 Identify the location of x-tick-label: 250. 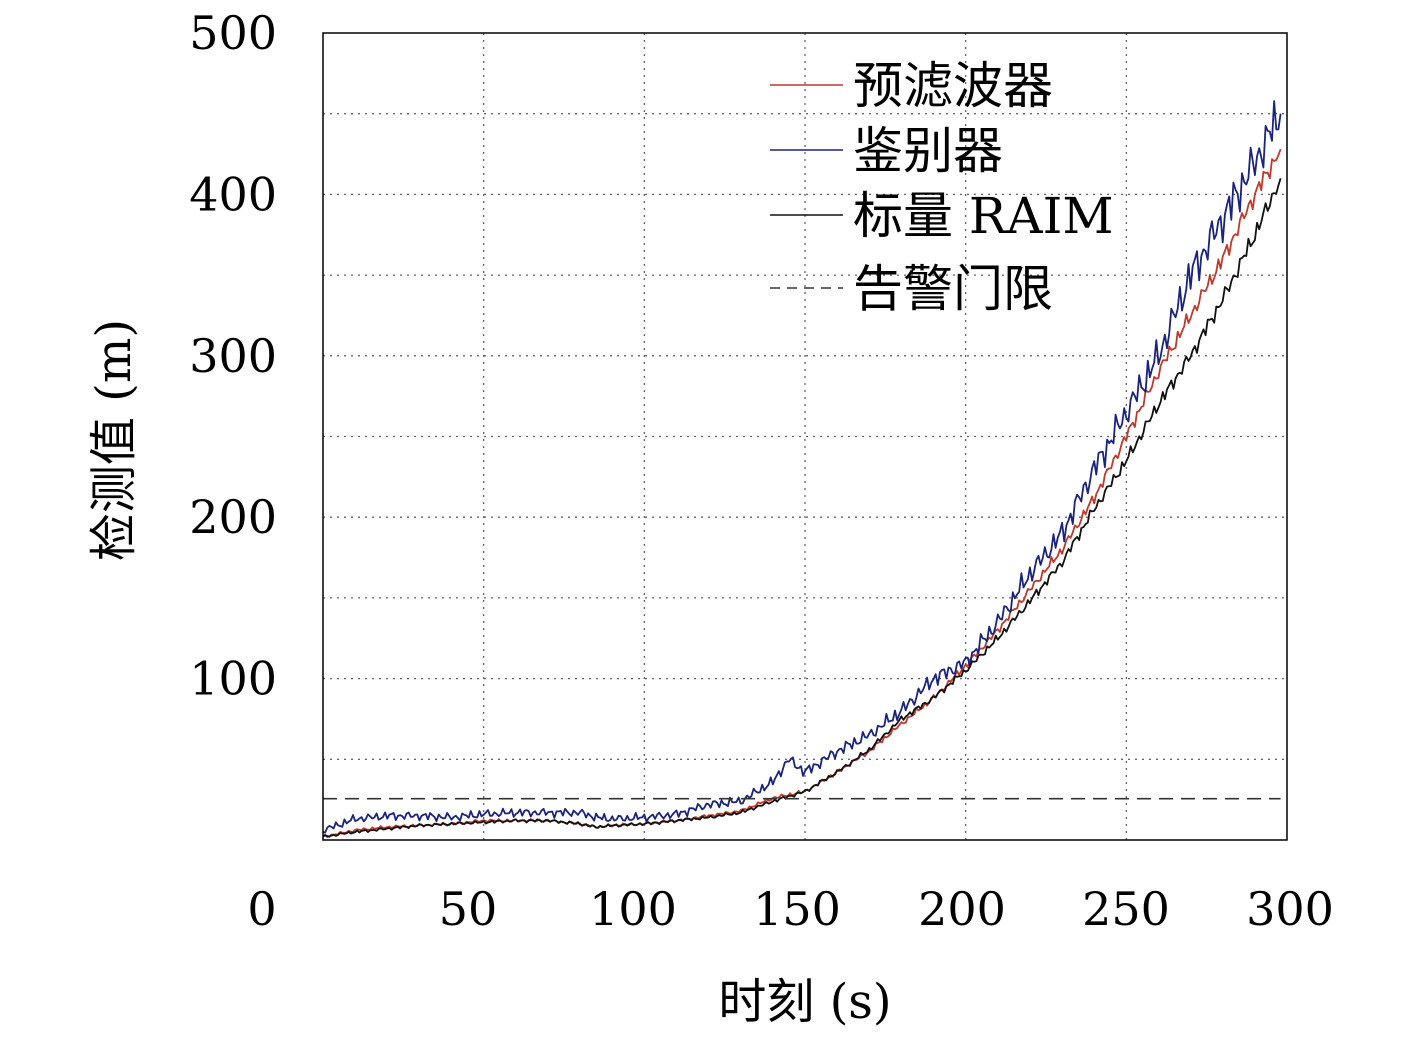
(1126, 909).